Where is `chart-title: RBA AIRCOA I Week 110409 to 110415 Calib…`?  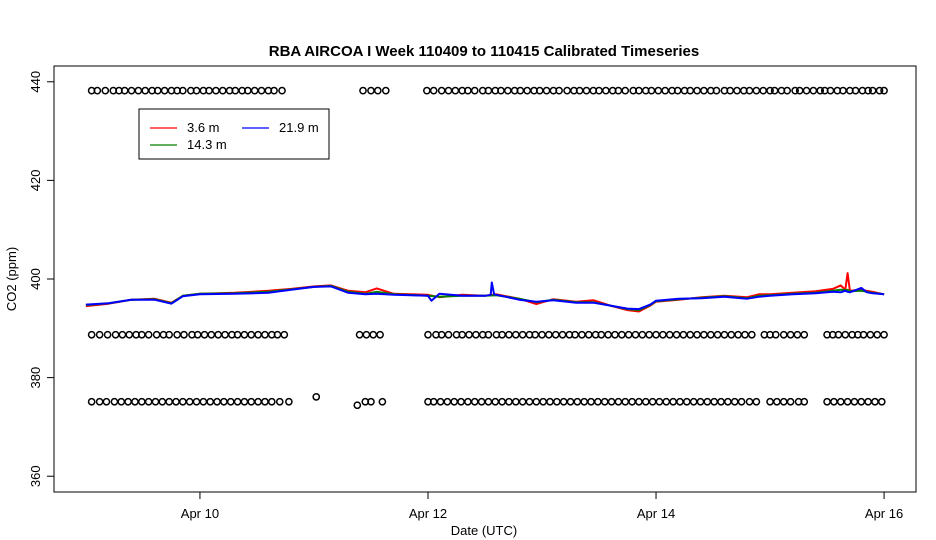 chart-title: RBA AIRCOA I Week 110409 to 110415 Calib… is located at coordinates (484, 51).